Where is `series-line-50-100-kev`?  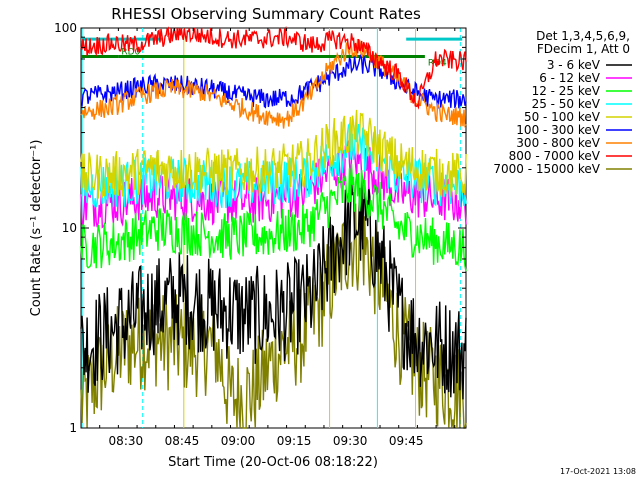
series-line-50-100-kev is located at coordinates (273, 154).